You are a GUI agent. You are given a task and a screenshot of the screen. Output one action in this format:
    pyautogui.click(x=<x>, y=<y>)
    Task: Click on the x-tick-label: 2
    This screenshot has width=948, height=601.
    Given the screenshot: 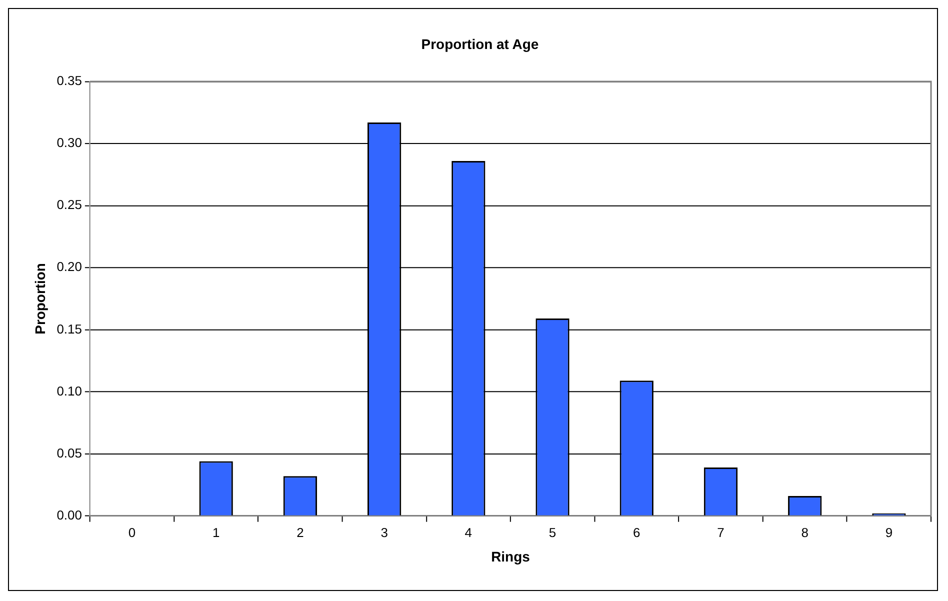 What is the action you would take?
    pyautogui.click(x=300, y=532)
    